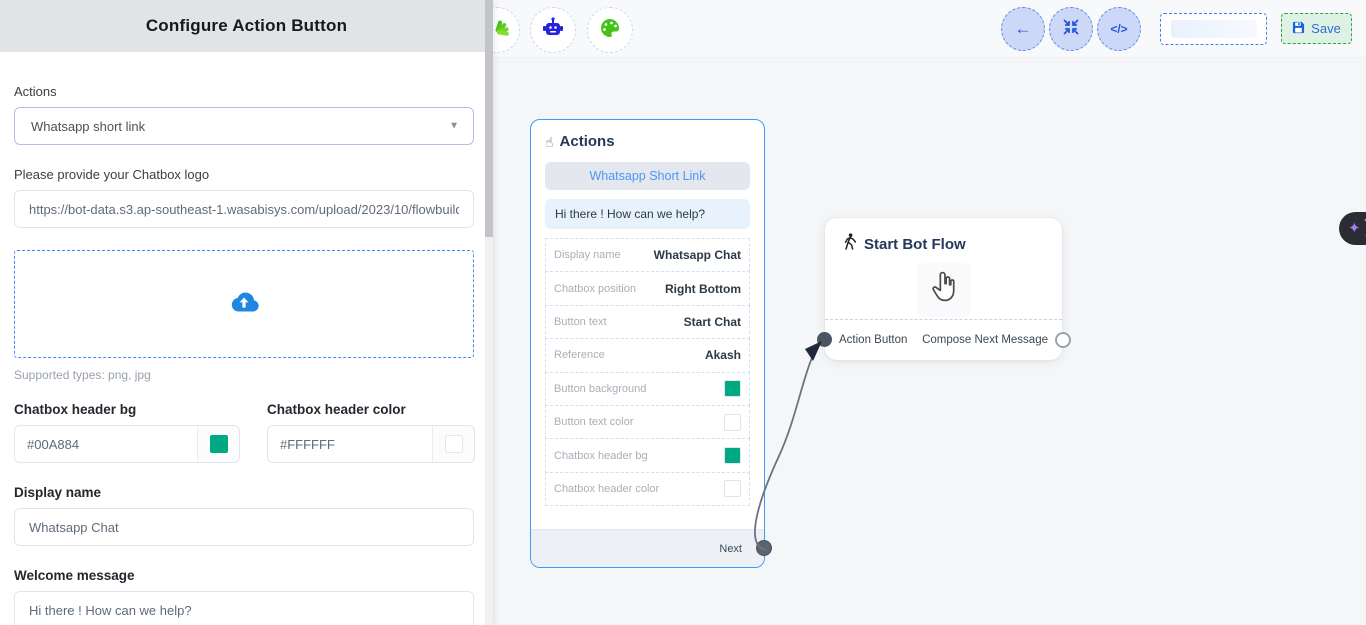 The height and width of the screenshot is (625, 1366). I want to click on welcome-message-label: Welcome message, so click(74, 575).